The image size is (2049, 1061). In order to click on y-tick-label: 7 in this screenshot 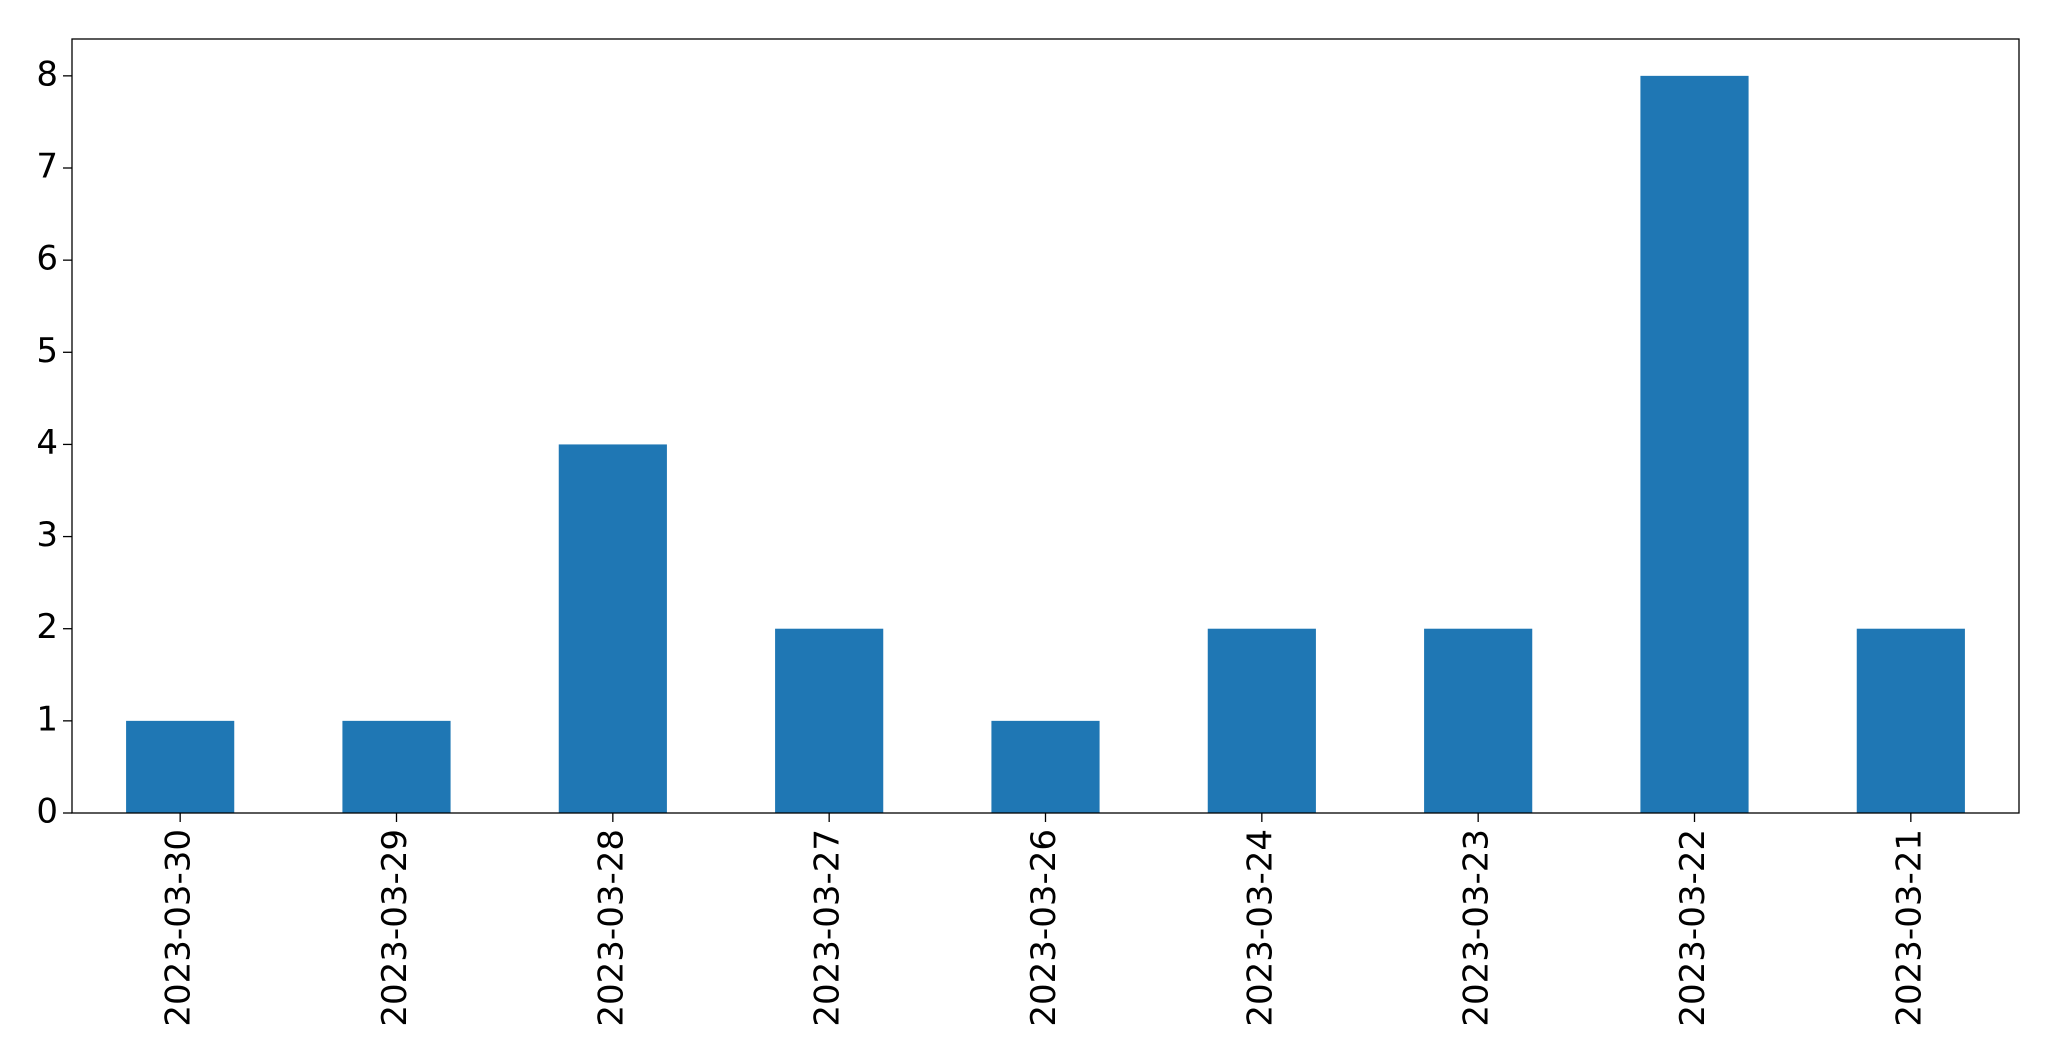, I will do `click(47, 167)`.